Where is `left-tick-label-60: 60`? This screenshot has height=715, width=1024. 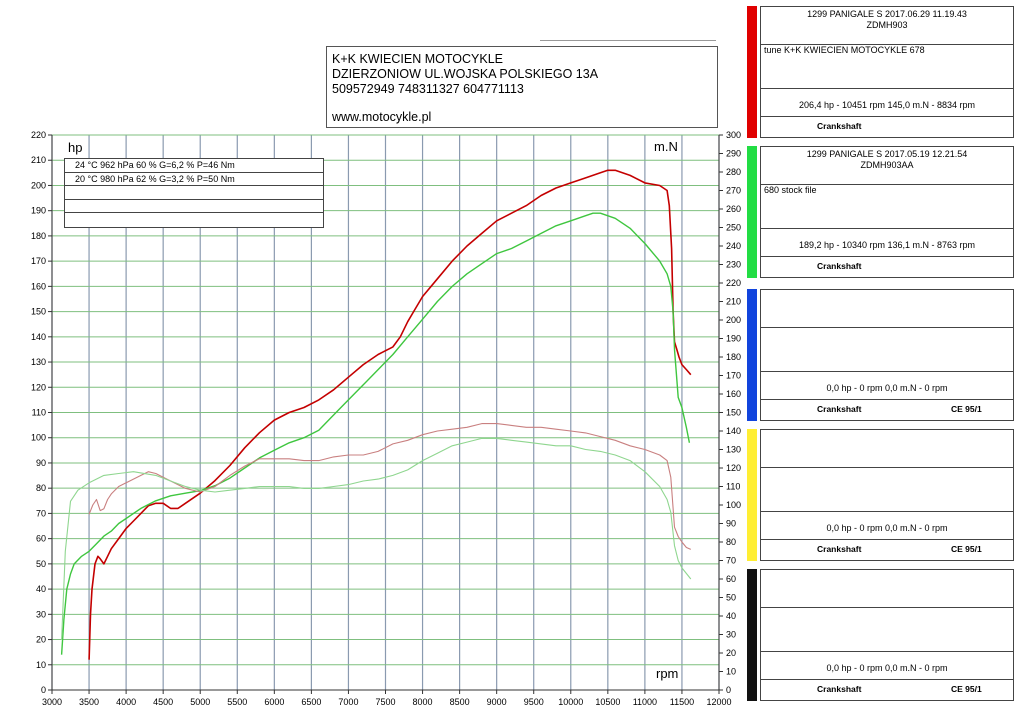 left-tick-label-60: 60 is located at coordinates (41, 539).